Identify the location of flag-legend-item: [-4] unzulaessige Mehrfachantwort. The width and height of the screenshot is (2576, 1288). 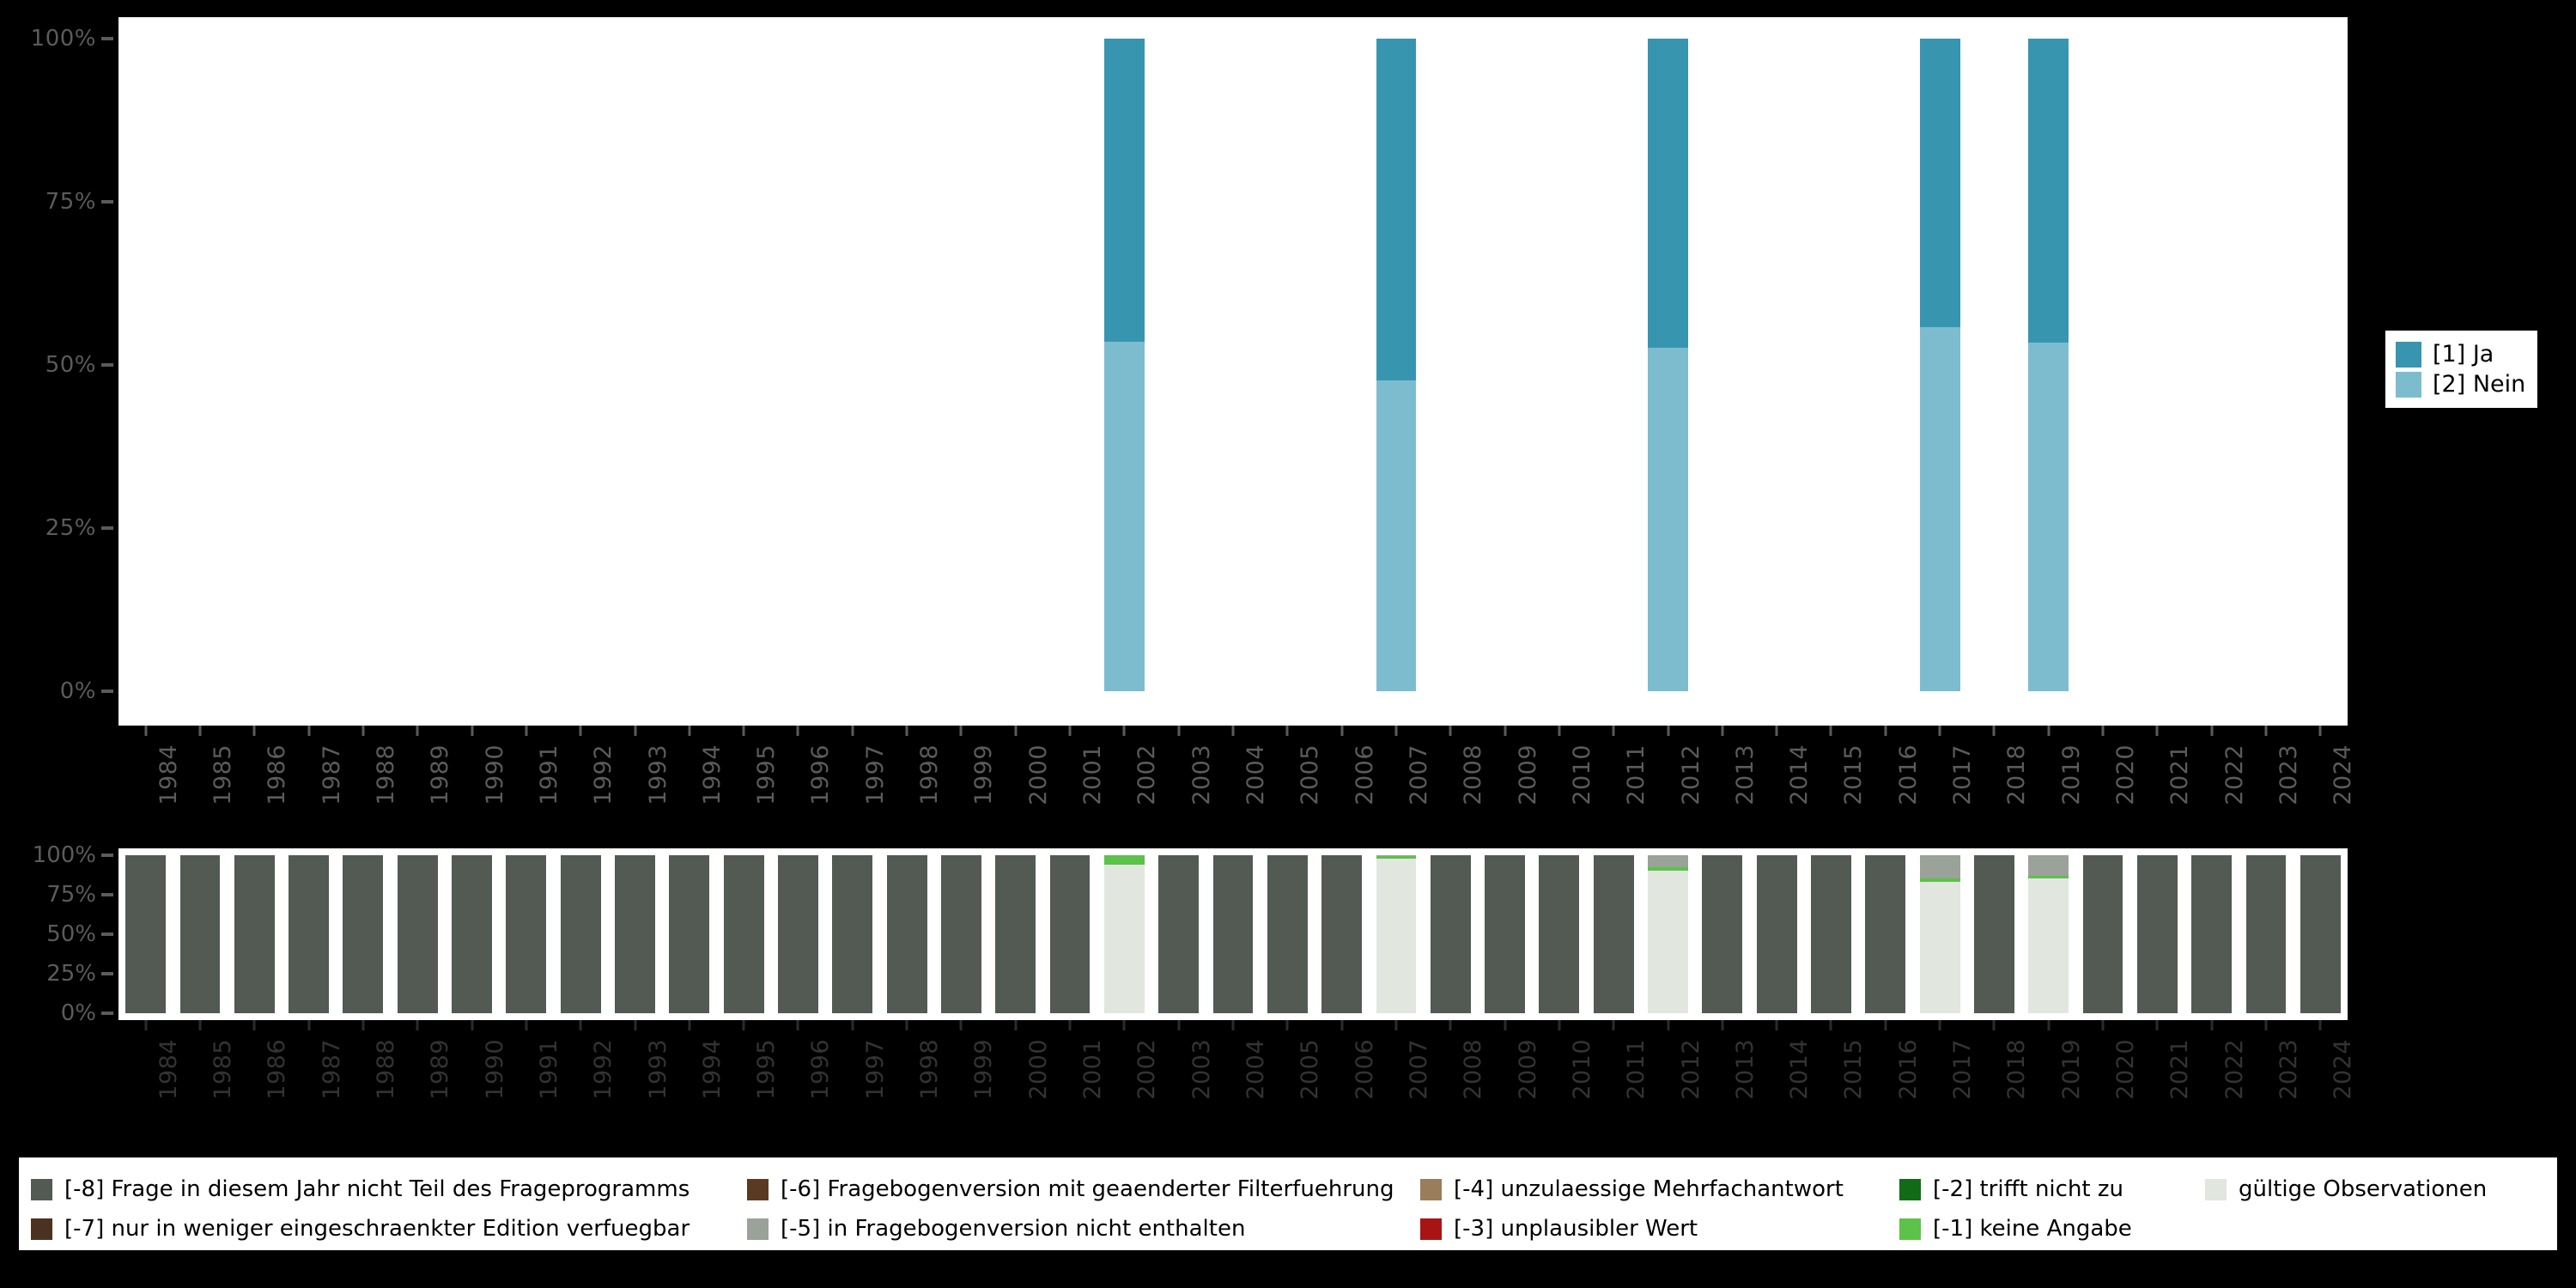
(1632, 1189).